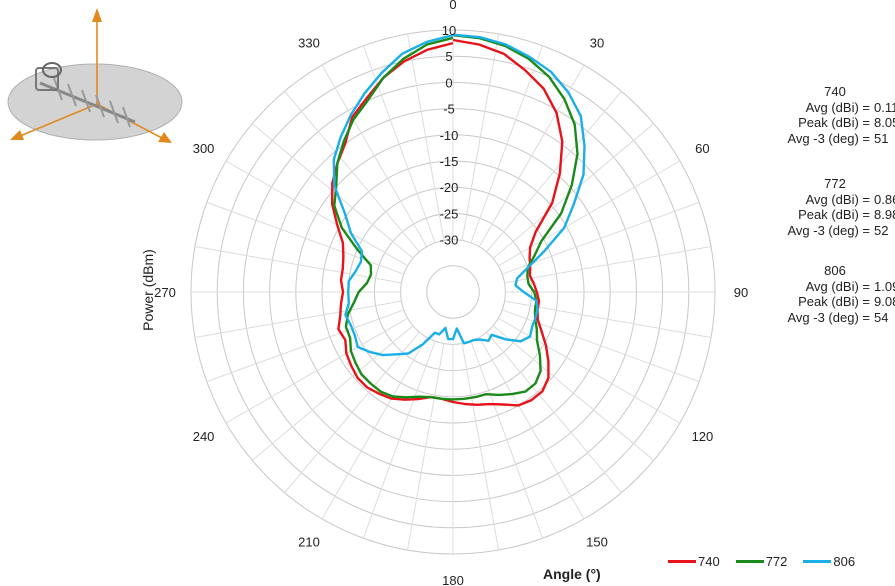 The width and height of the screenshot is (895, 586). What do you see at coordinates (449, 135) in the screenshot?
I see `radial-tick-label: -10` at bounding box center [449, 135].